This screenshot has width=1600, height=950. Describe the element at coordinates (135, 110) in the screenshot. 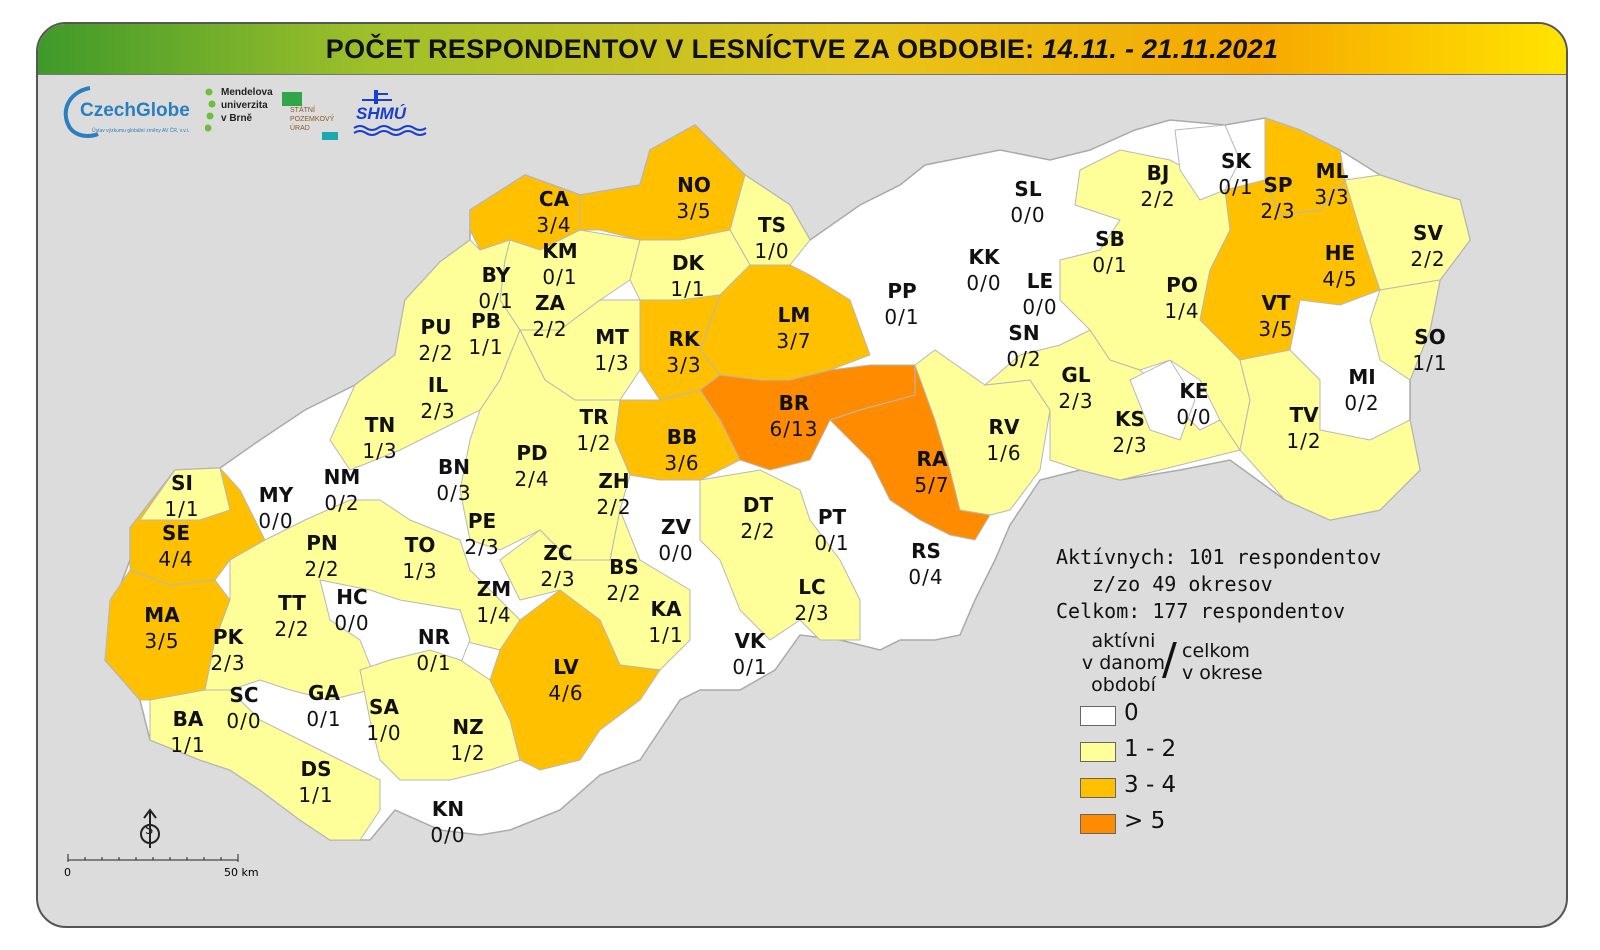

I see `czechglobe-name: CzechGlobe` at that location.